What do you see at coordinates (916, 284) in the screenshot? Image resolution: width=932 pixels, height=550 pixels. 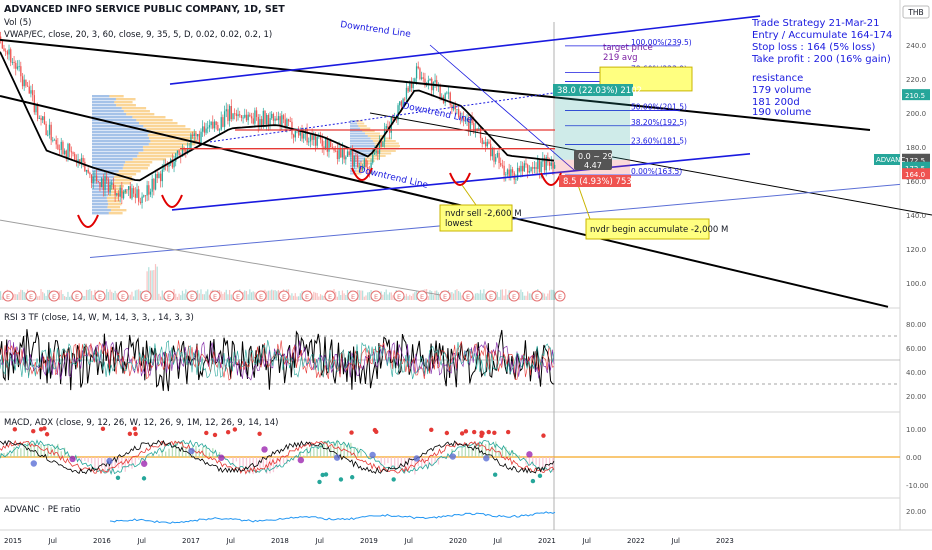 I see `price-tick-label: 100.0` at bounding box center [916, 284].